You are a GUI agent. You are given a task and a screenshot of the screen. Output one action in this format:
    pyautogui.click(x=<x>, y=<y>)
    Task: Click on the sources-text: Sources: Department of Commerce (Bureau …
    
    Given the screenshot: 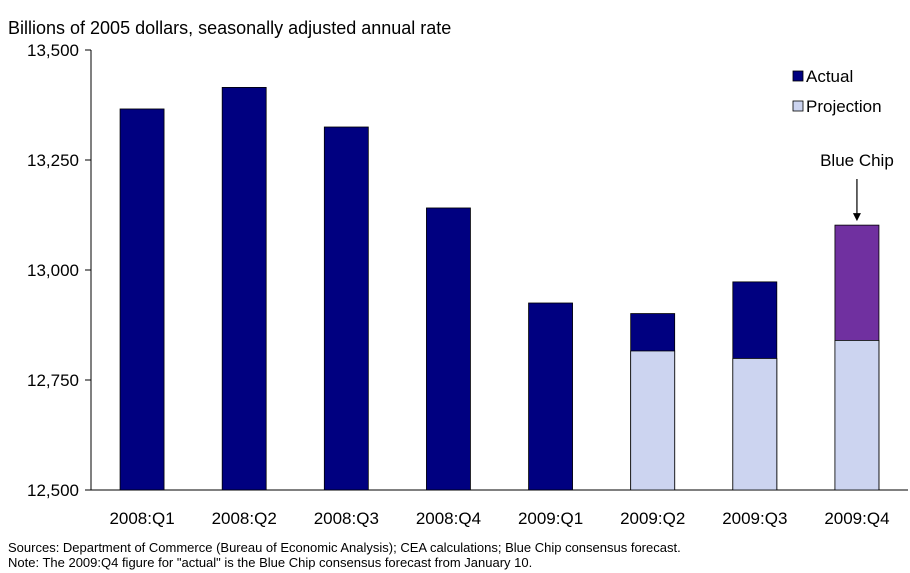 What is the action you would take?
    pyautogui.click(x=344, y=547)
    